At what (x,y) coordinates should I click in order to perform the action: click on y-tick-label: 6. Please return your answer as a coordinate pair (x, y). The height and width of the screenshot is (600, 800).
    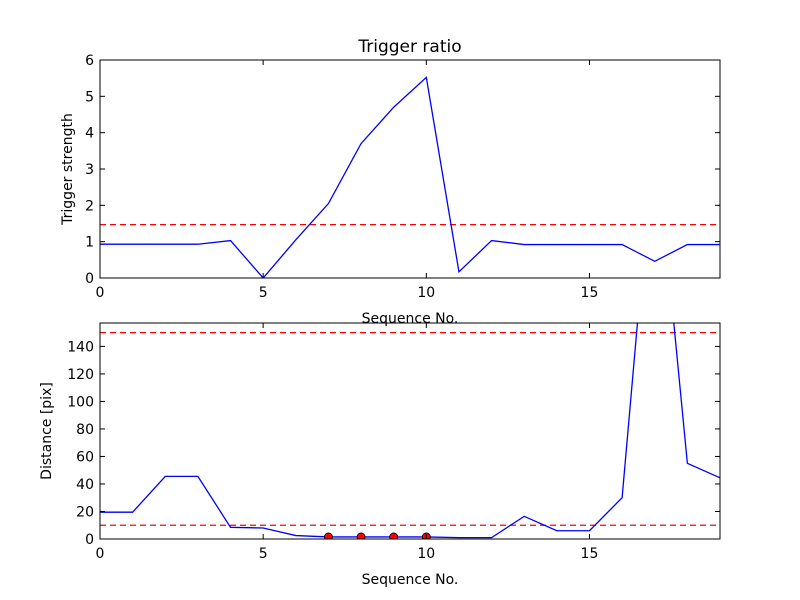
    Looking at the image, I should click on (89, 61).